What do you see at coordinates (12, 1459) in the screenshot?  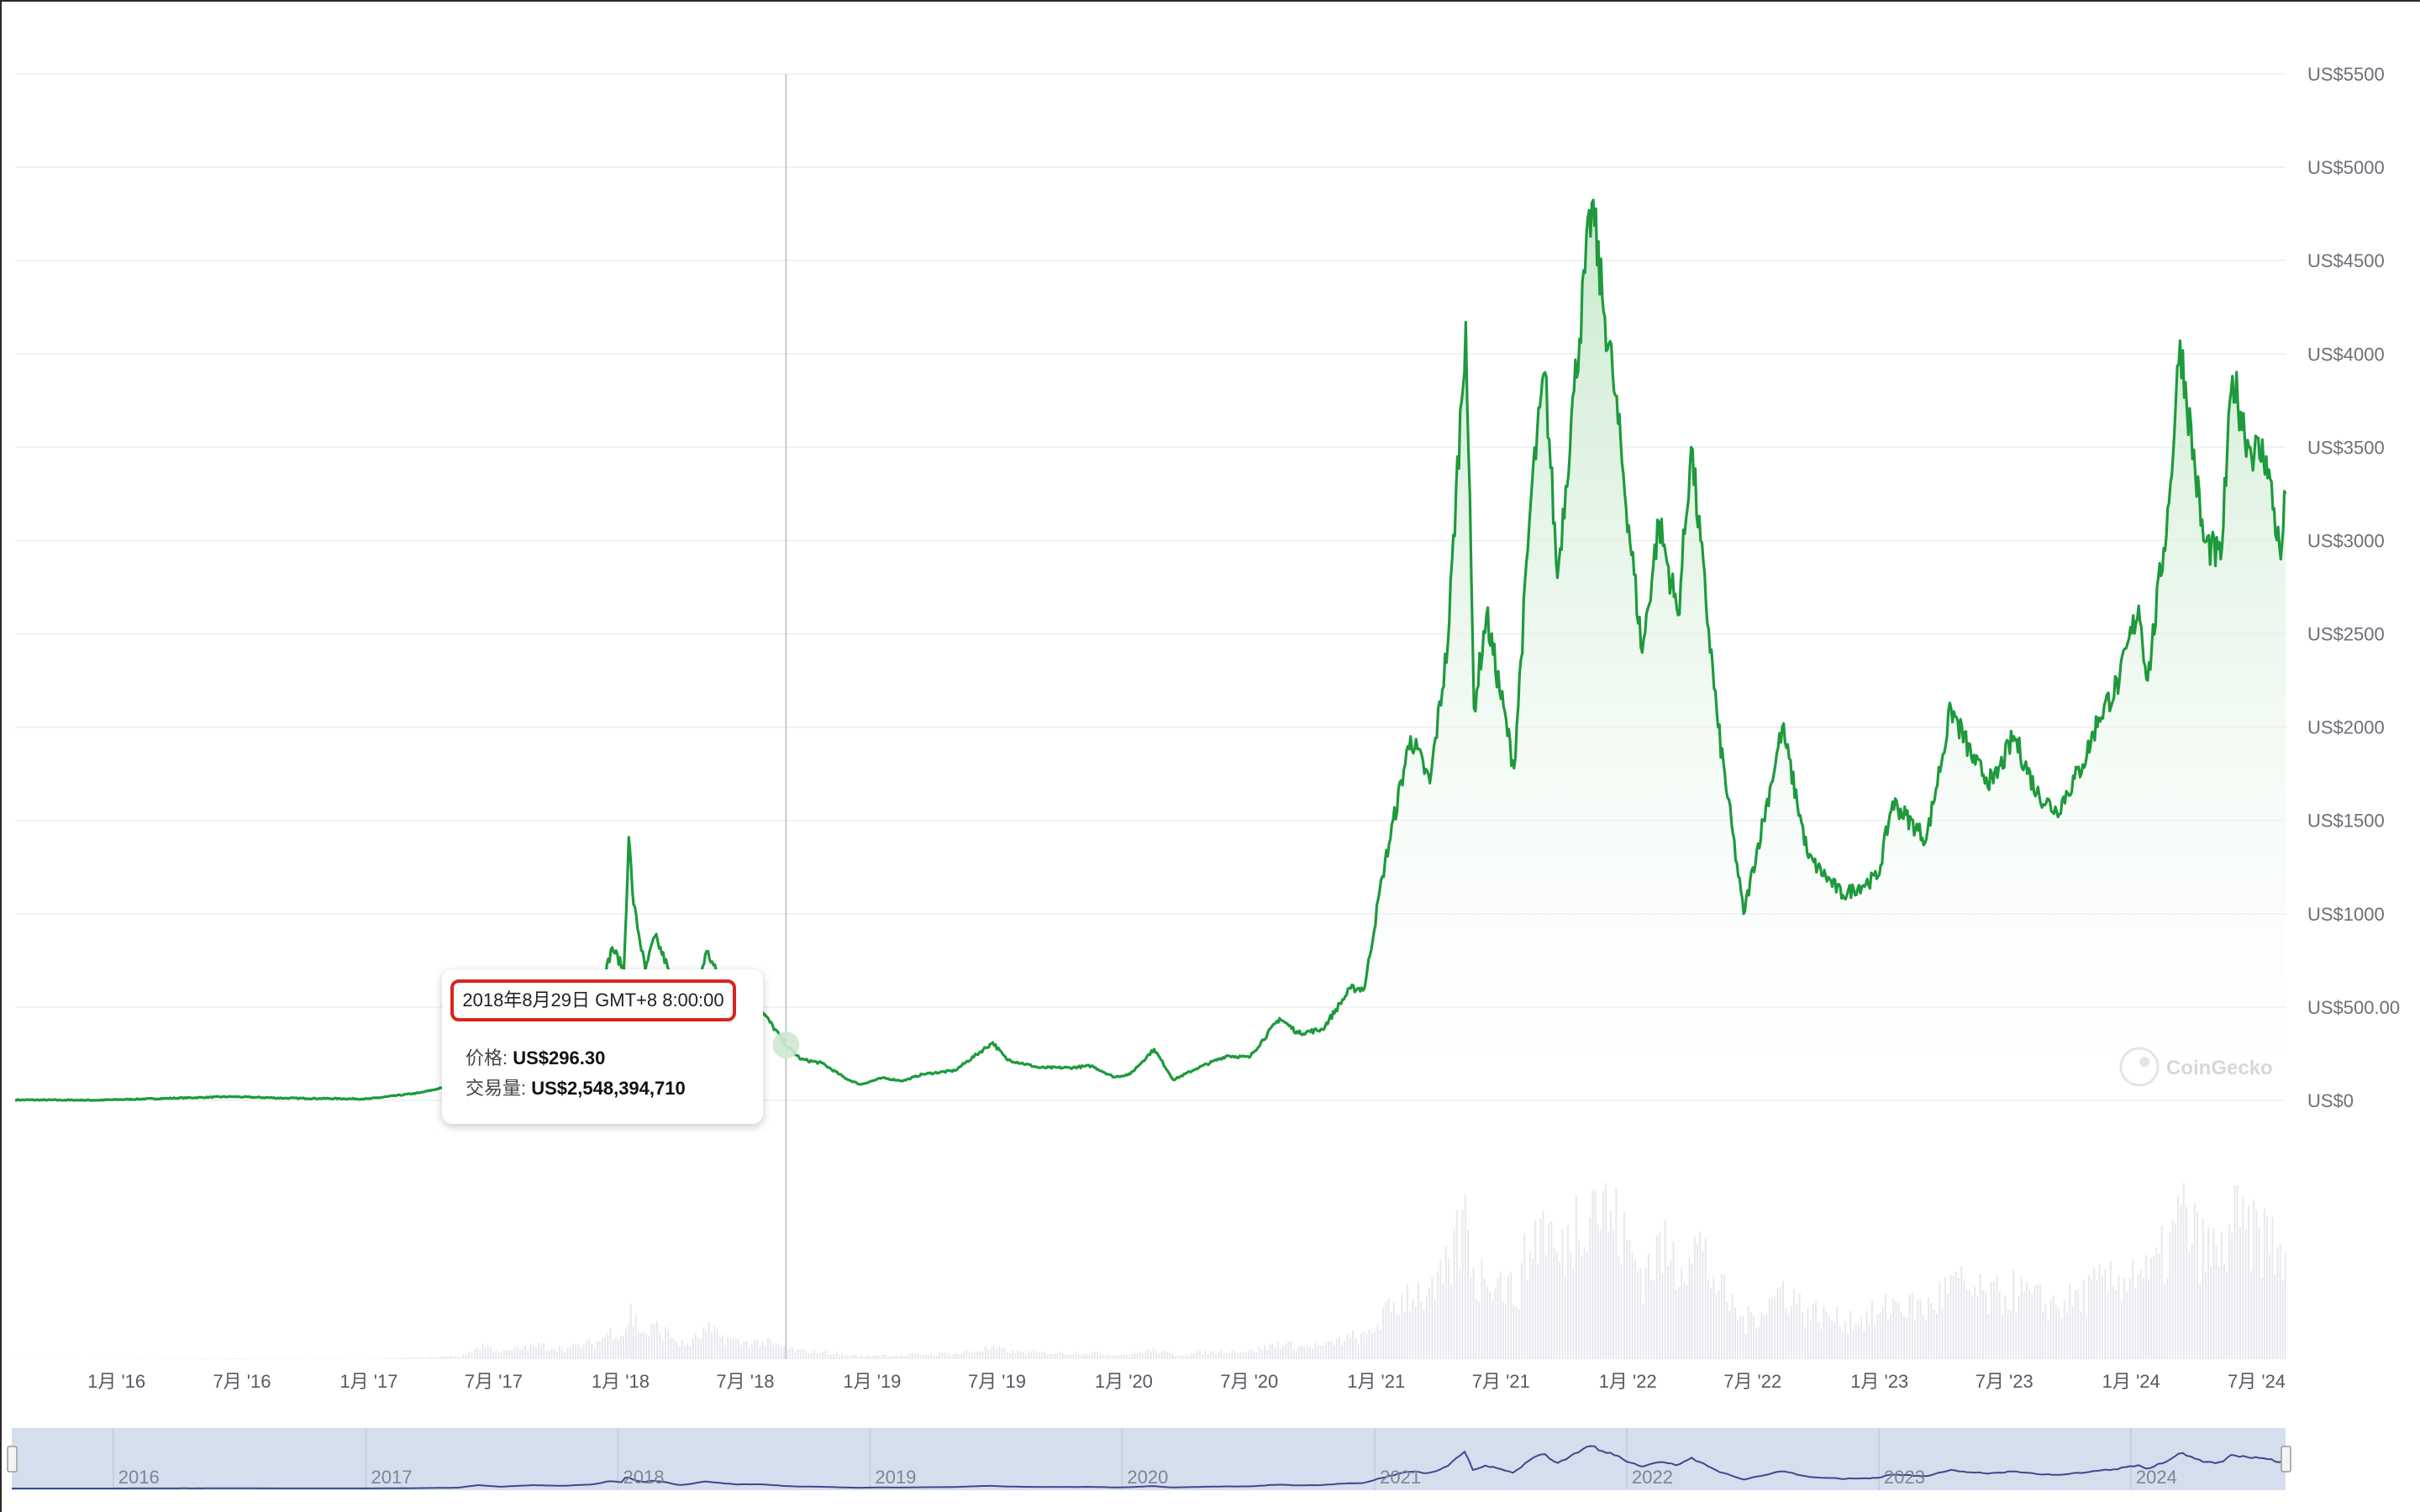 I see `navigator-left-handle` at bounding box center [12, 1459].